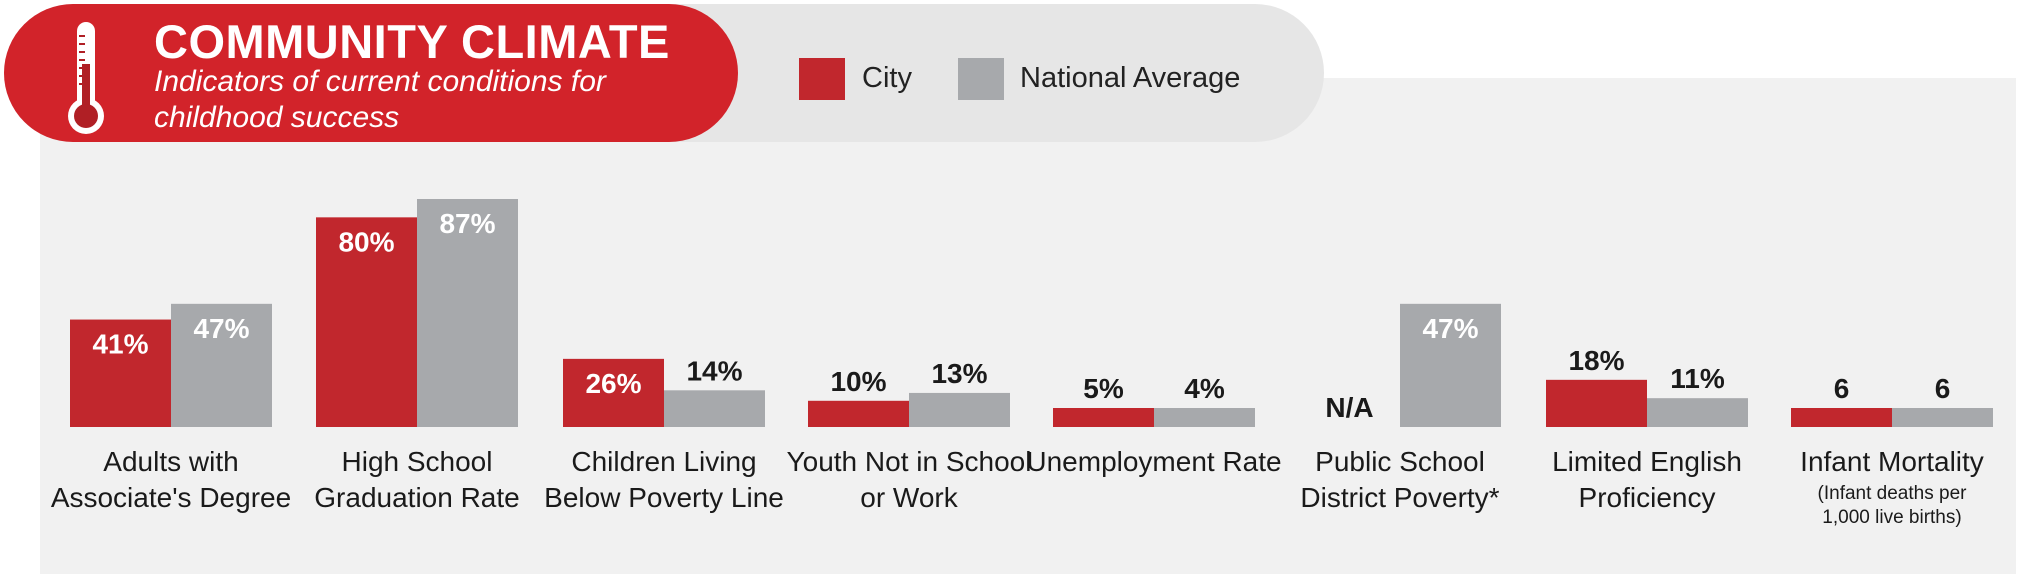 This screenshot has width=2044, height=574. I want to click on category-label: Adults with Associate's Degree, so click(171, 480).